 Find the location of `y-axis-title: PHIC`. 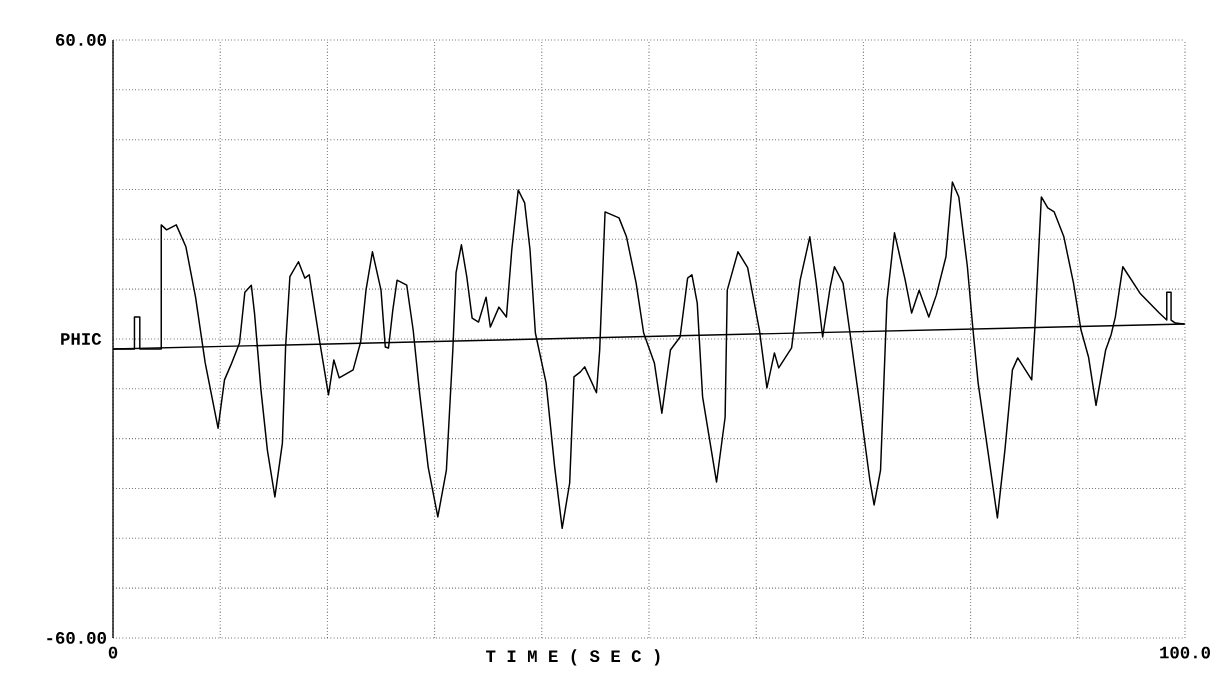

y-axis-title: PHIC is located at coordinates (81, 339).